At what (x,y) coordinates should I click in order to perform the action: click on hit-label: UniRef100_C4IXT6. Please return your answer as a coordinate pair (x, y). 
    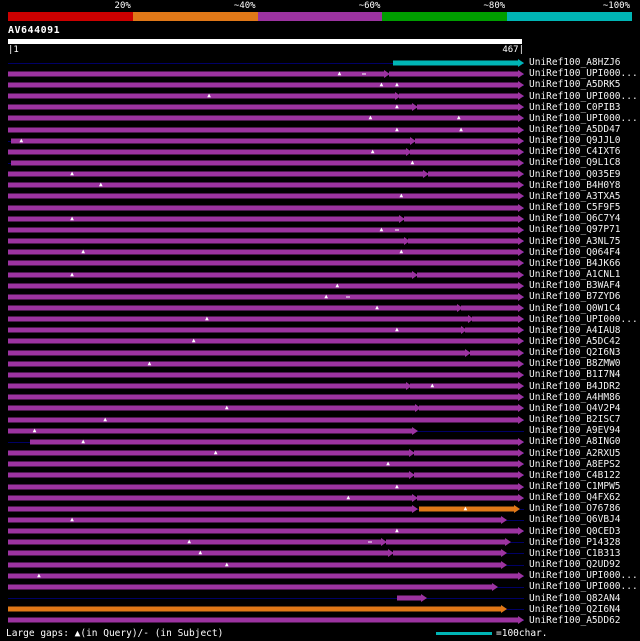
    Looking at the image, I should click on (575, 152).